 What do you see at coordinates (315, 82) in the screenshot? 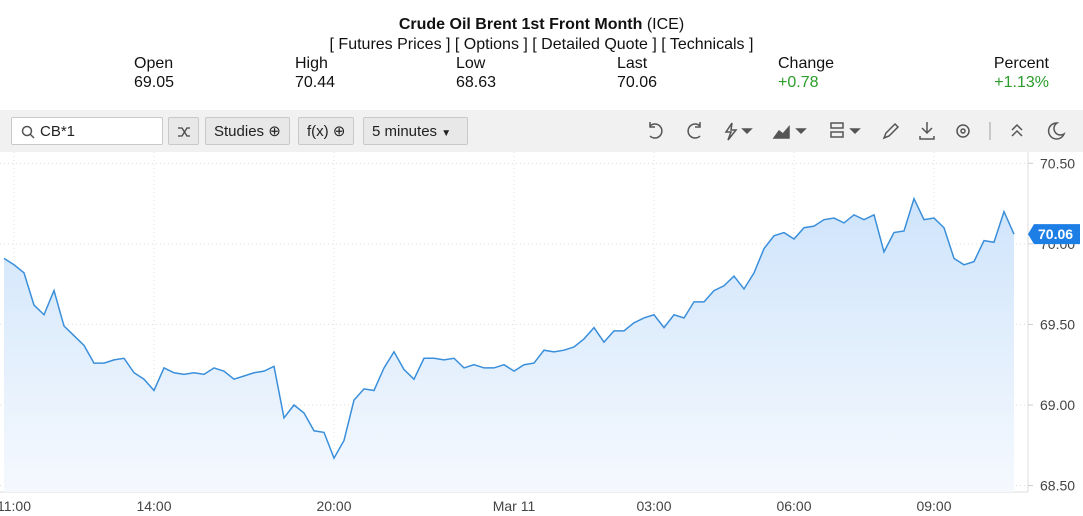
I see `stat-value: 70.44` at bounding box center [315, 82].